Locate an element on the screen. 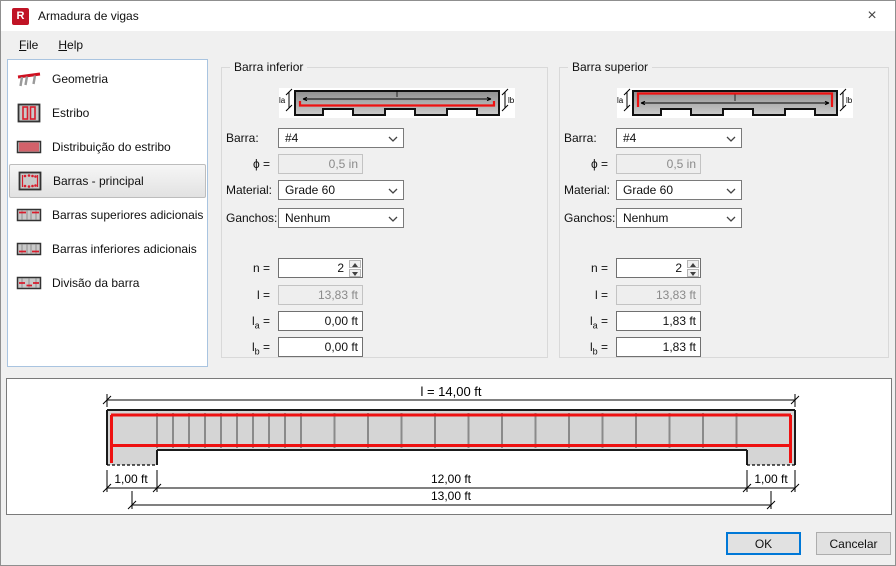 The width and height of the screenshot is (896, 566). title-bar: R Armadura de vigas × is located at coordinates (448, 16).